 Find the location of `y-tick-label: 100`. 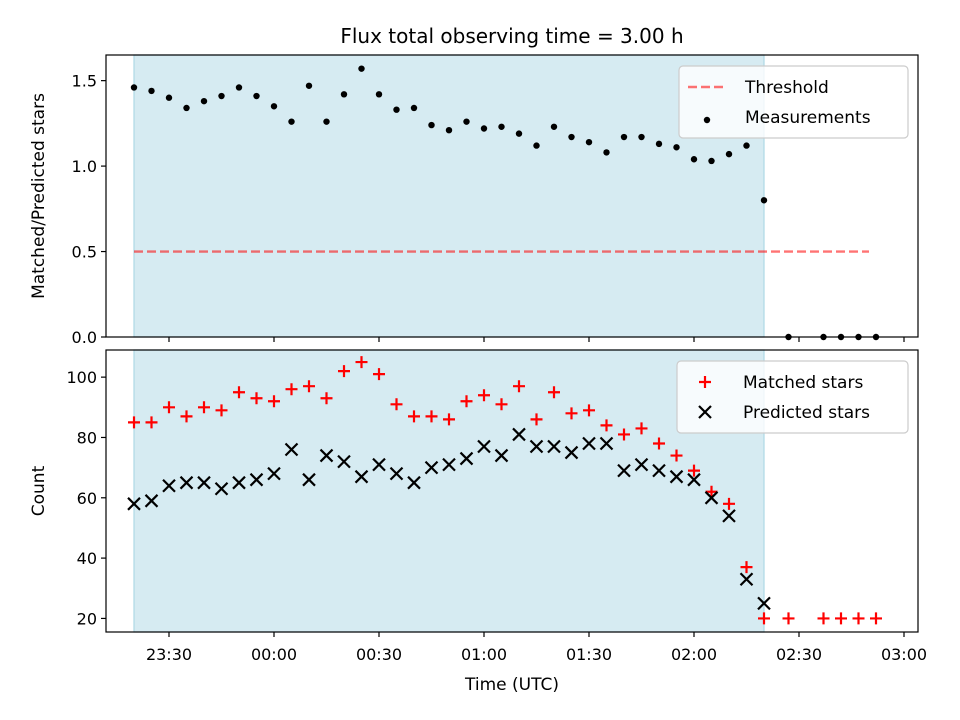

y-tick-label: 100 is located at coordinates (81, 377).